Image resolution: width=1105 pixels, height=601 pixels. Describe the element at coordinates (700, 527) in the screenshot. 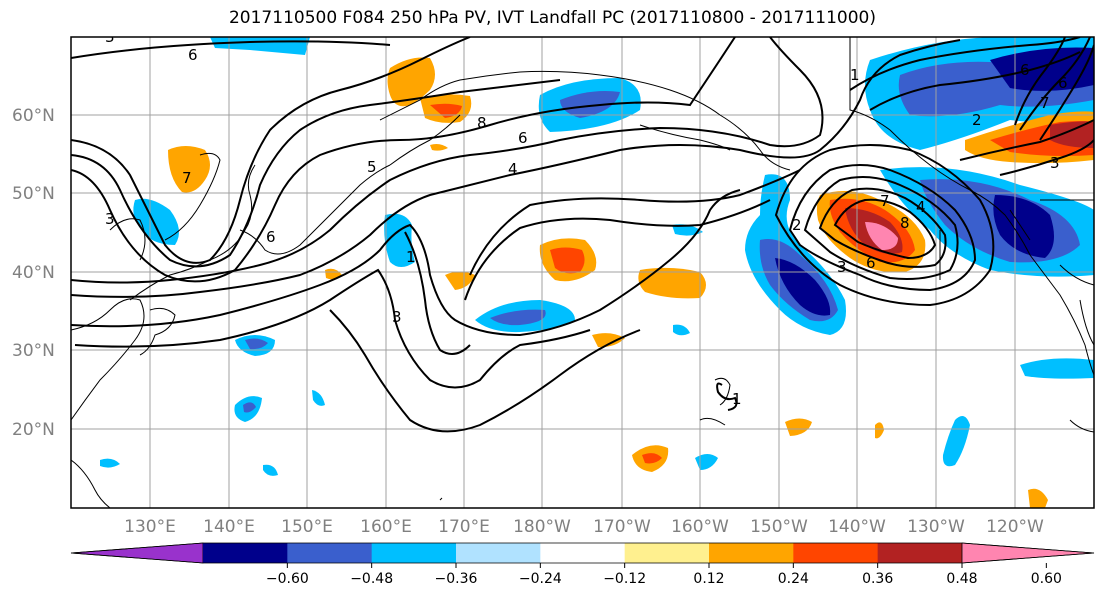

I see `lon-label: 160°W` at that location.